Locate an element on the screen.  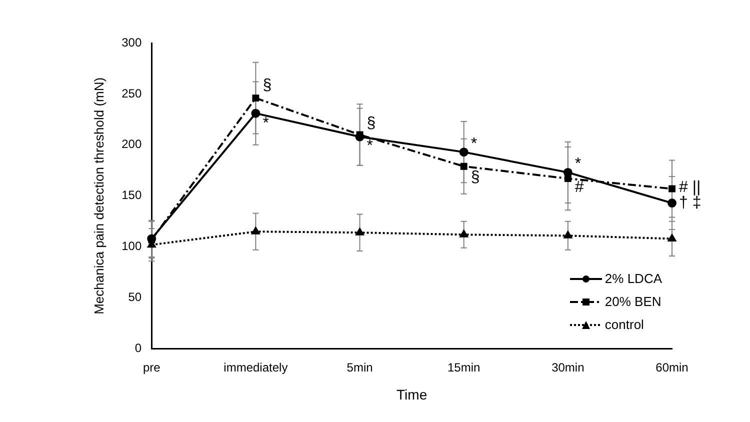
x-tick-label: 60min is located at coordinates (672, 367).